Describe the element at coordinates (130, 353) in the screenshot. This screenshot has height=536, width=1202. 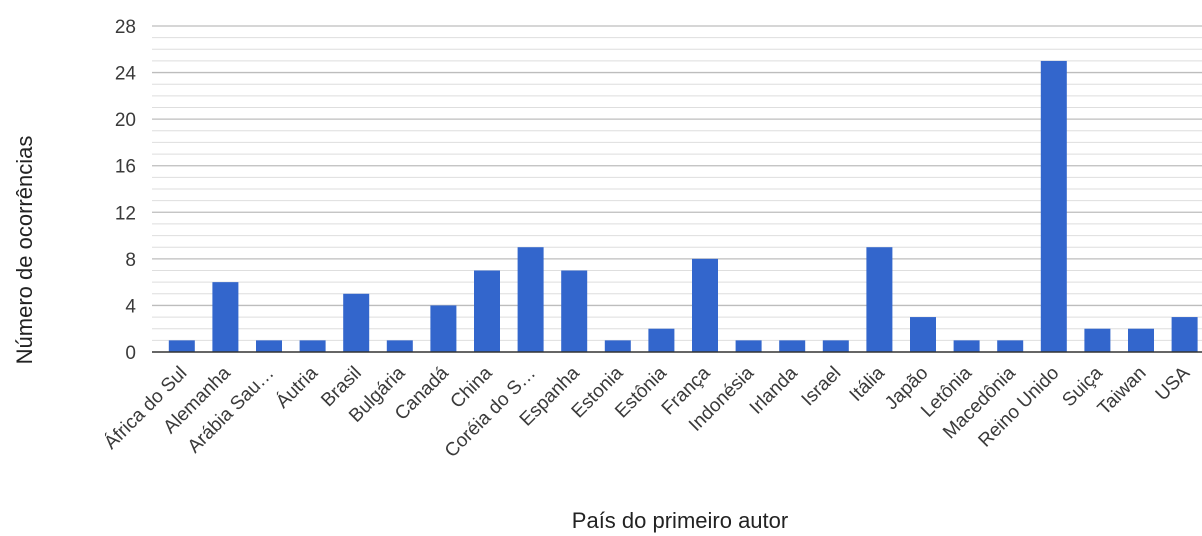
I see `y-tick-label: 0` at that location.